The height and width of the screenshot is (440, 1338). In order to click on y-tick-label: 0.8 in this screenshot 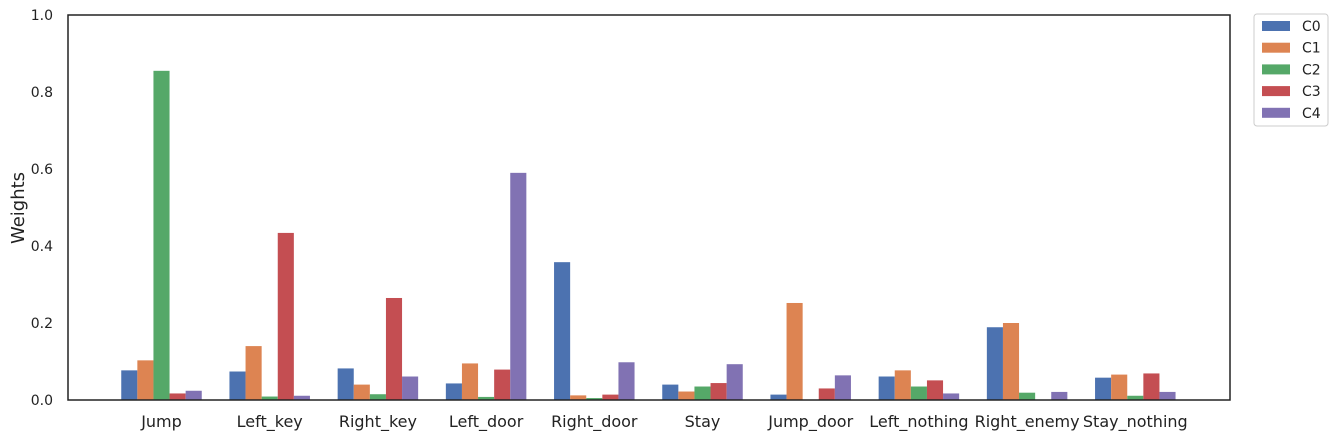, I will do `click(42, 93)`.